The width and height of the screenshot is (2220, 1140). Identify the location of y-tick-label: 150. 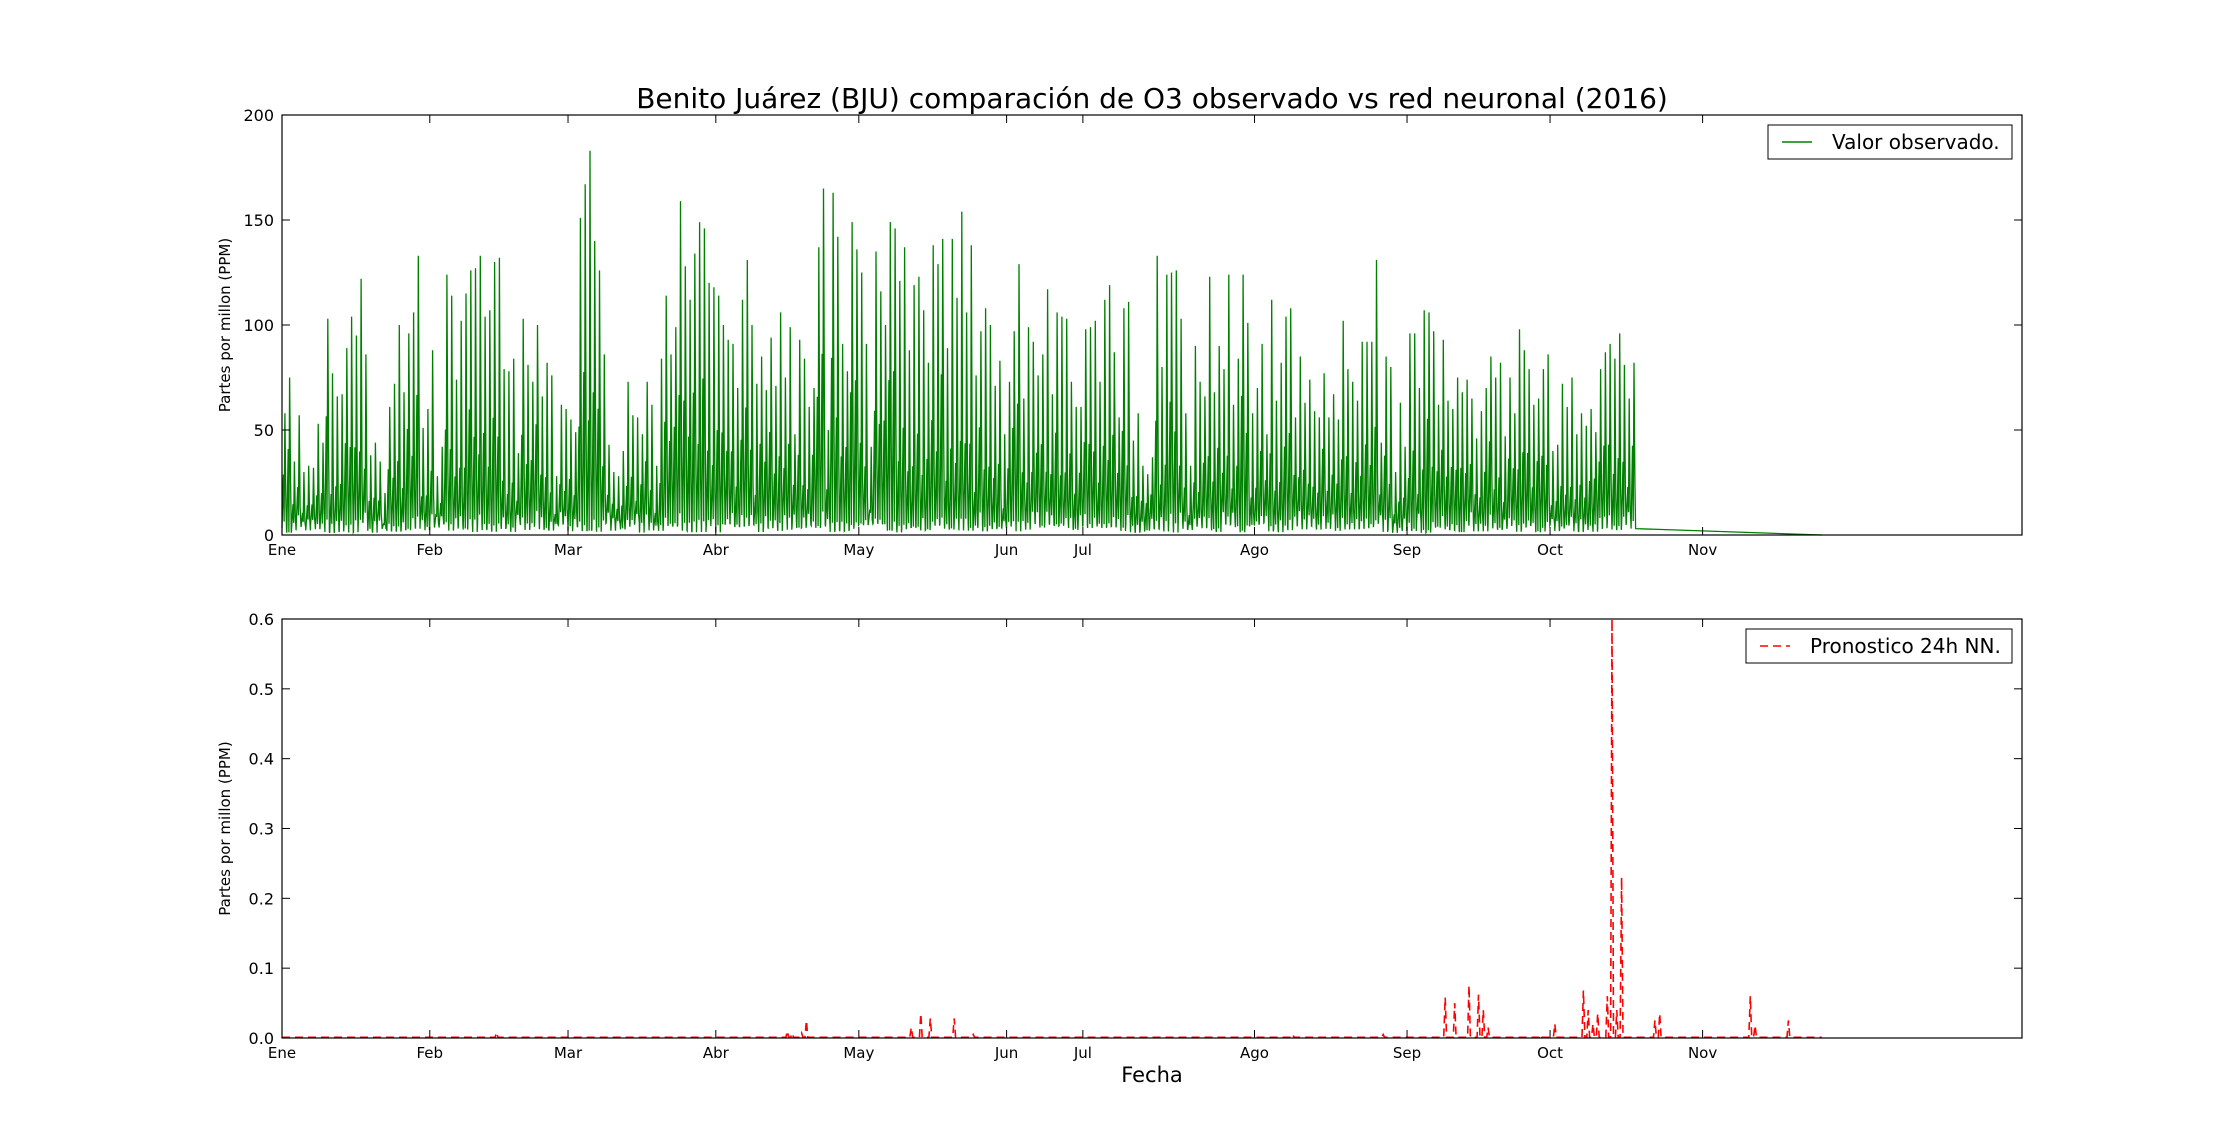
(258, 220).